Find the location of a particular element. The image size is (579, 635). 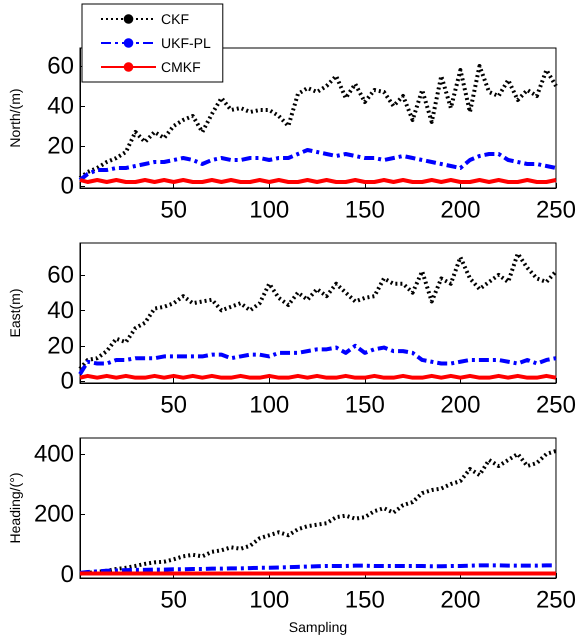

y-tick-label: 400 is located at coordinates (54, 454).